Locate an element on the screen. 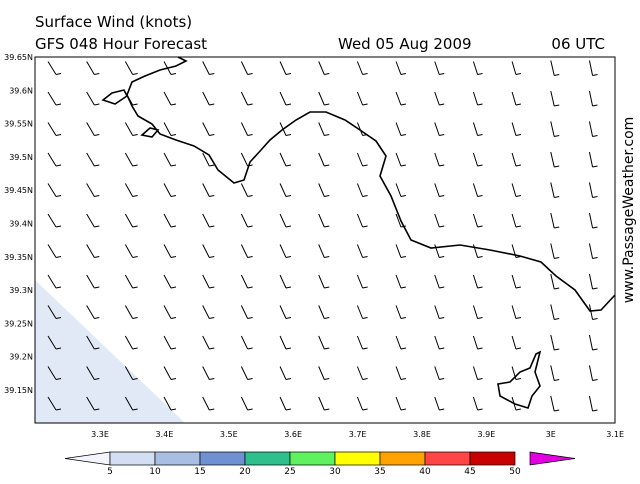 This screenshot has width=640, height=484. colorbar-label: 10 is located at coordinates (155, 472).